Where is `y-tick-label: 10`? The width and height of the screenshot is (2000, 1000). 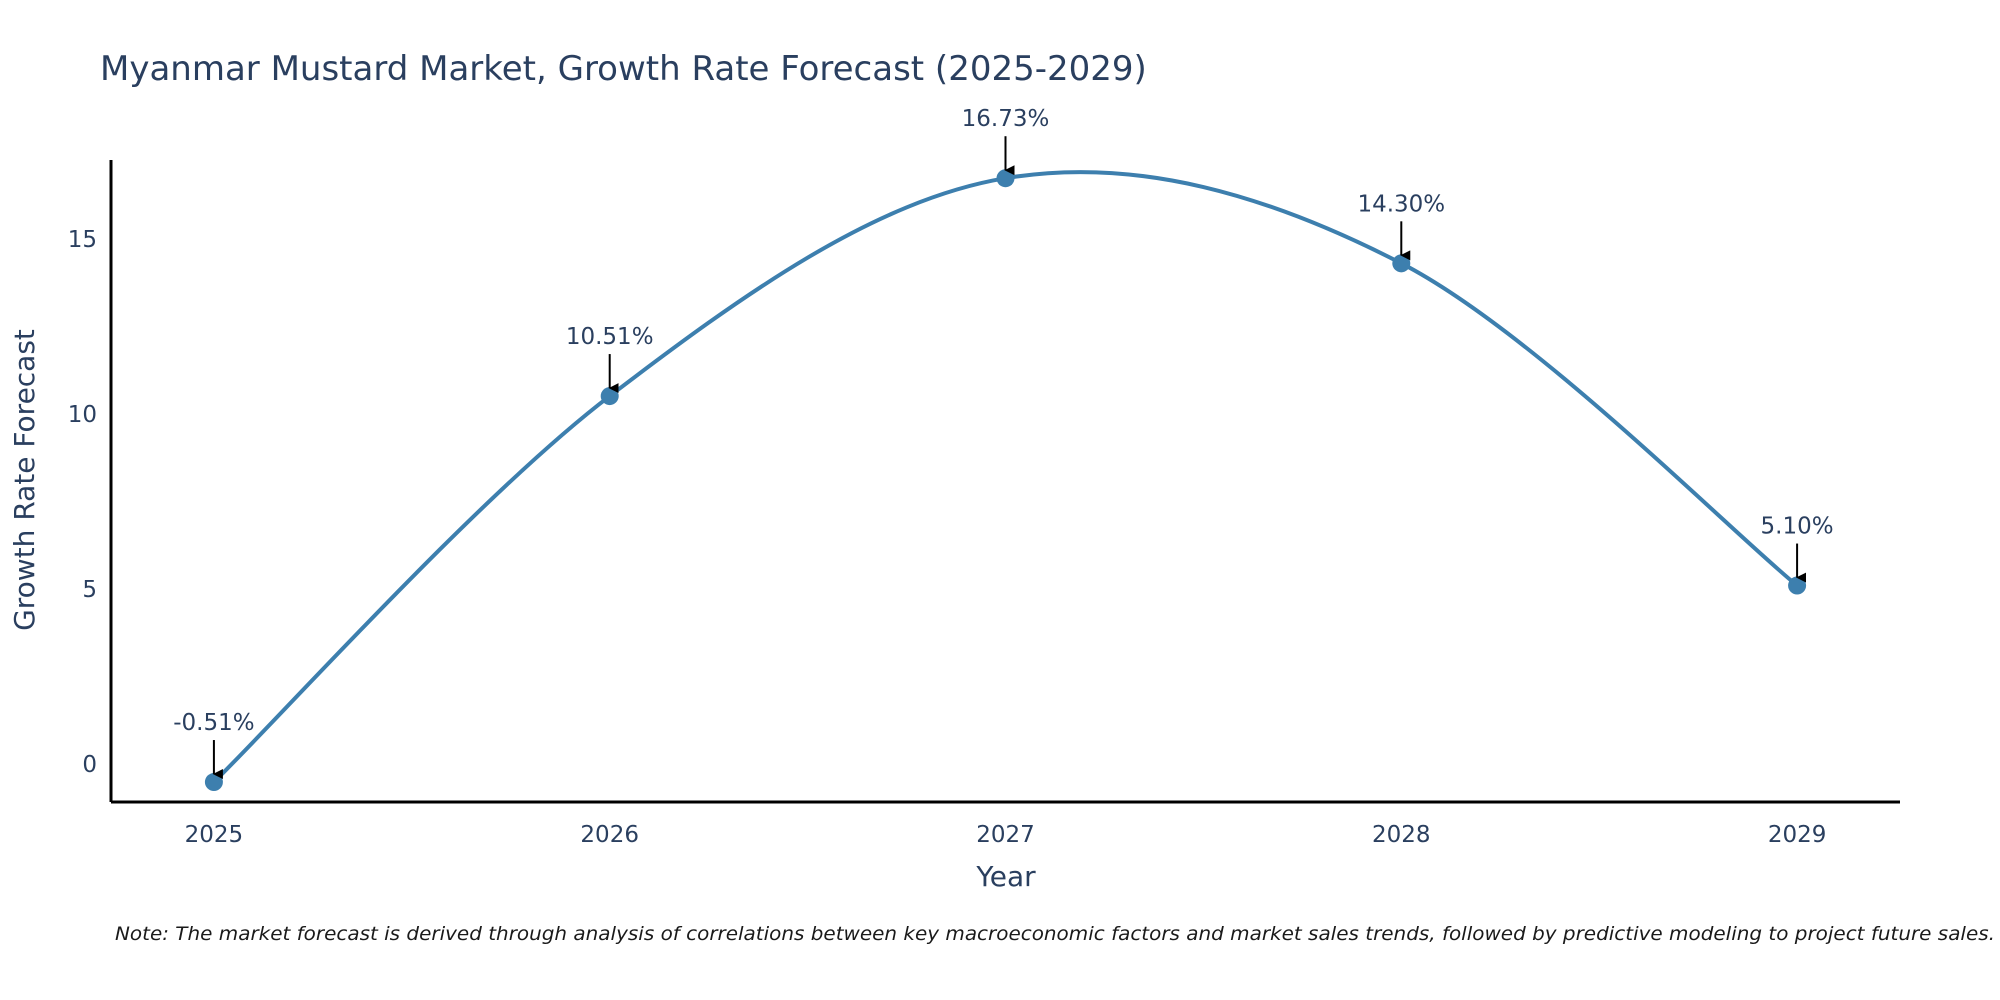
y-tick-label: 10 is located at coordinates (82, 415).